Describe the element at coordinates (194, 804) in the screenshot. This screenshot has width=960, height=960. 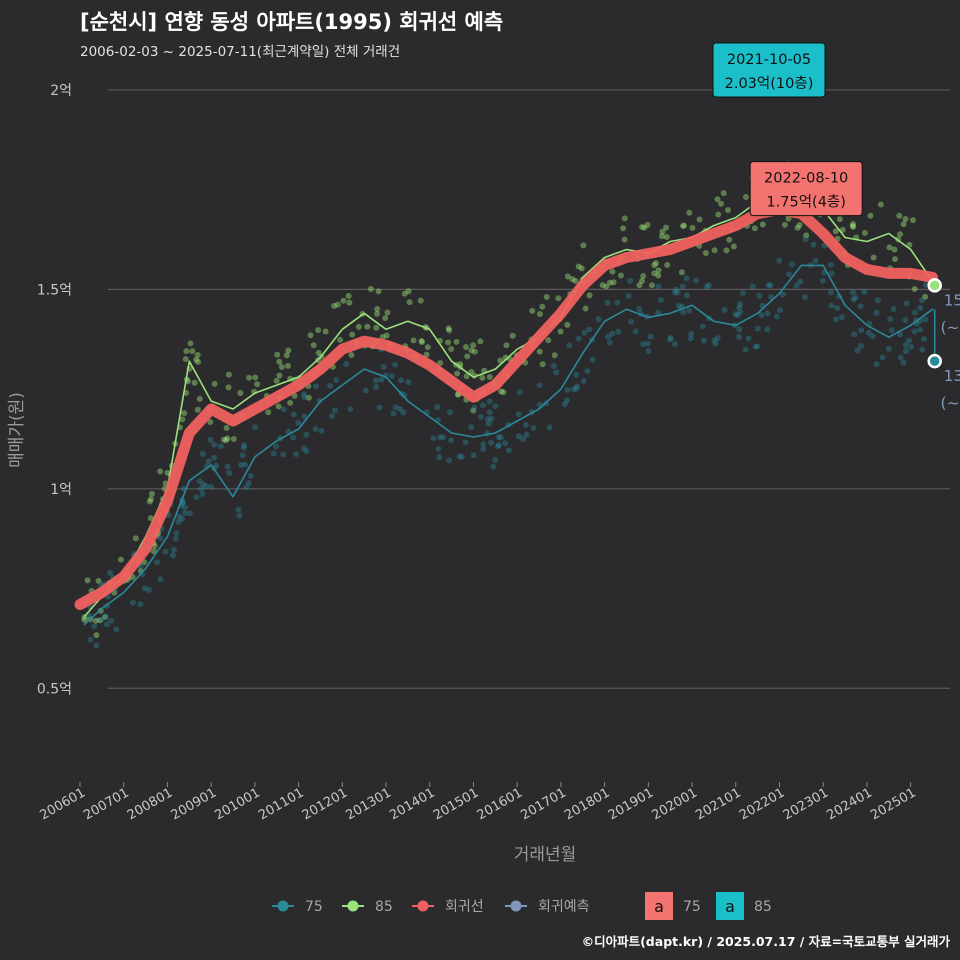
I see `x-tick-label: 200901` at that location.